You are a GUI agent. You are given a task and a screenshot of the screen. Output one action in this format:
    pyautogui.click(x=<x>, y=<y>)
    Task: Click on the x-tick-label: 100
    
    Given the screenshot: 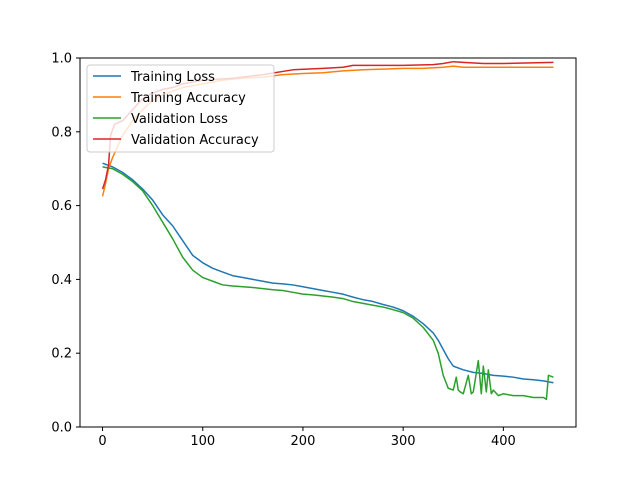 What is the action you would take?
    pyautogui.click(x=202, y=441)
    